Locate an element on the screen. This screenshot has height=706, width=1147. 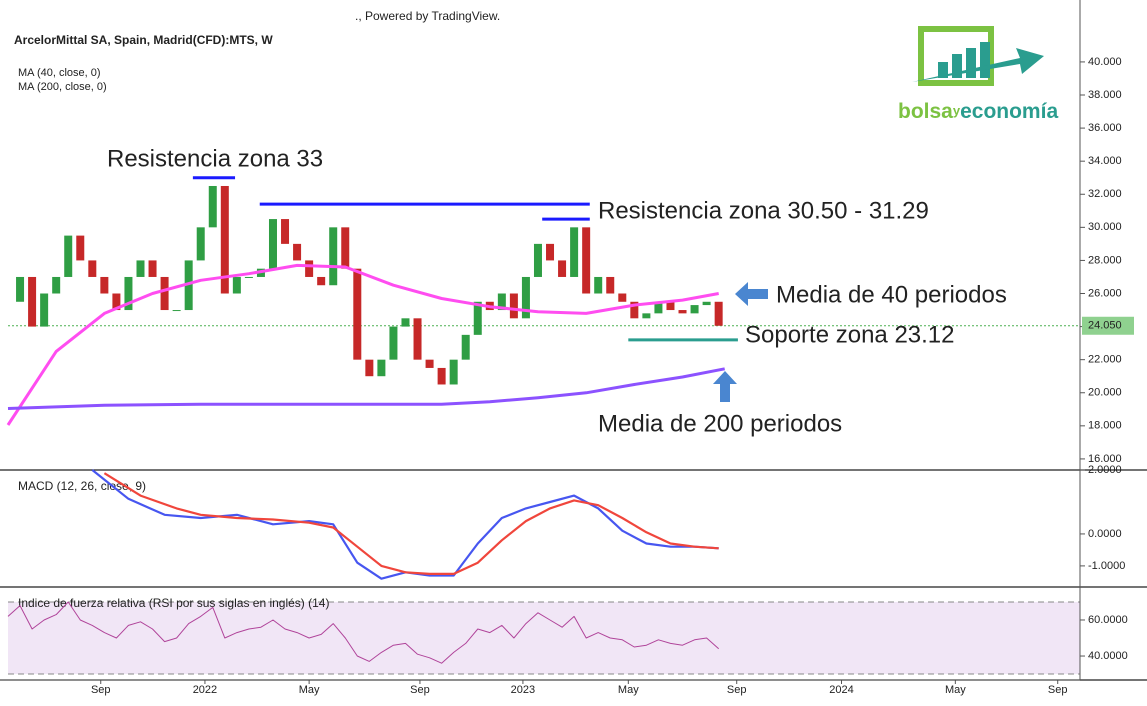
y-tick-label: 20.000 is located at coordinates (1105, 393).